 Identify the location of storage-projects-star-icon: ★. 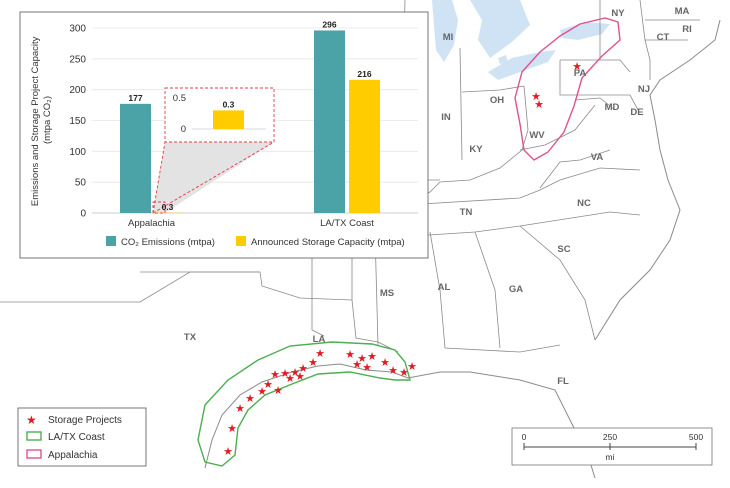
(31, 420).